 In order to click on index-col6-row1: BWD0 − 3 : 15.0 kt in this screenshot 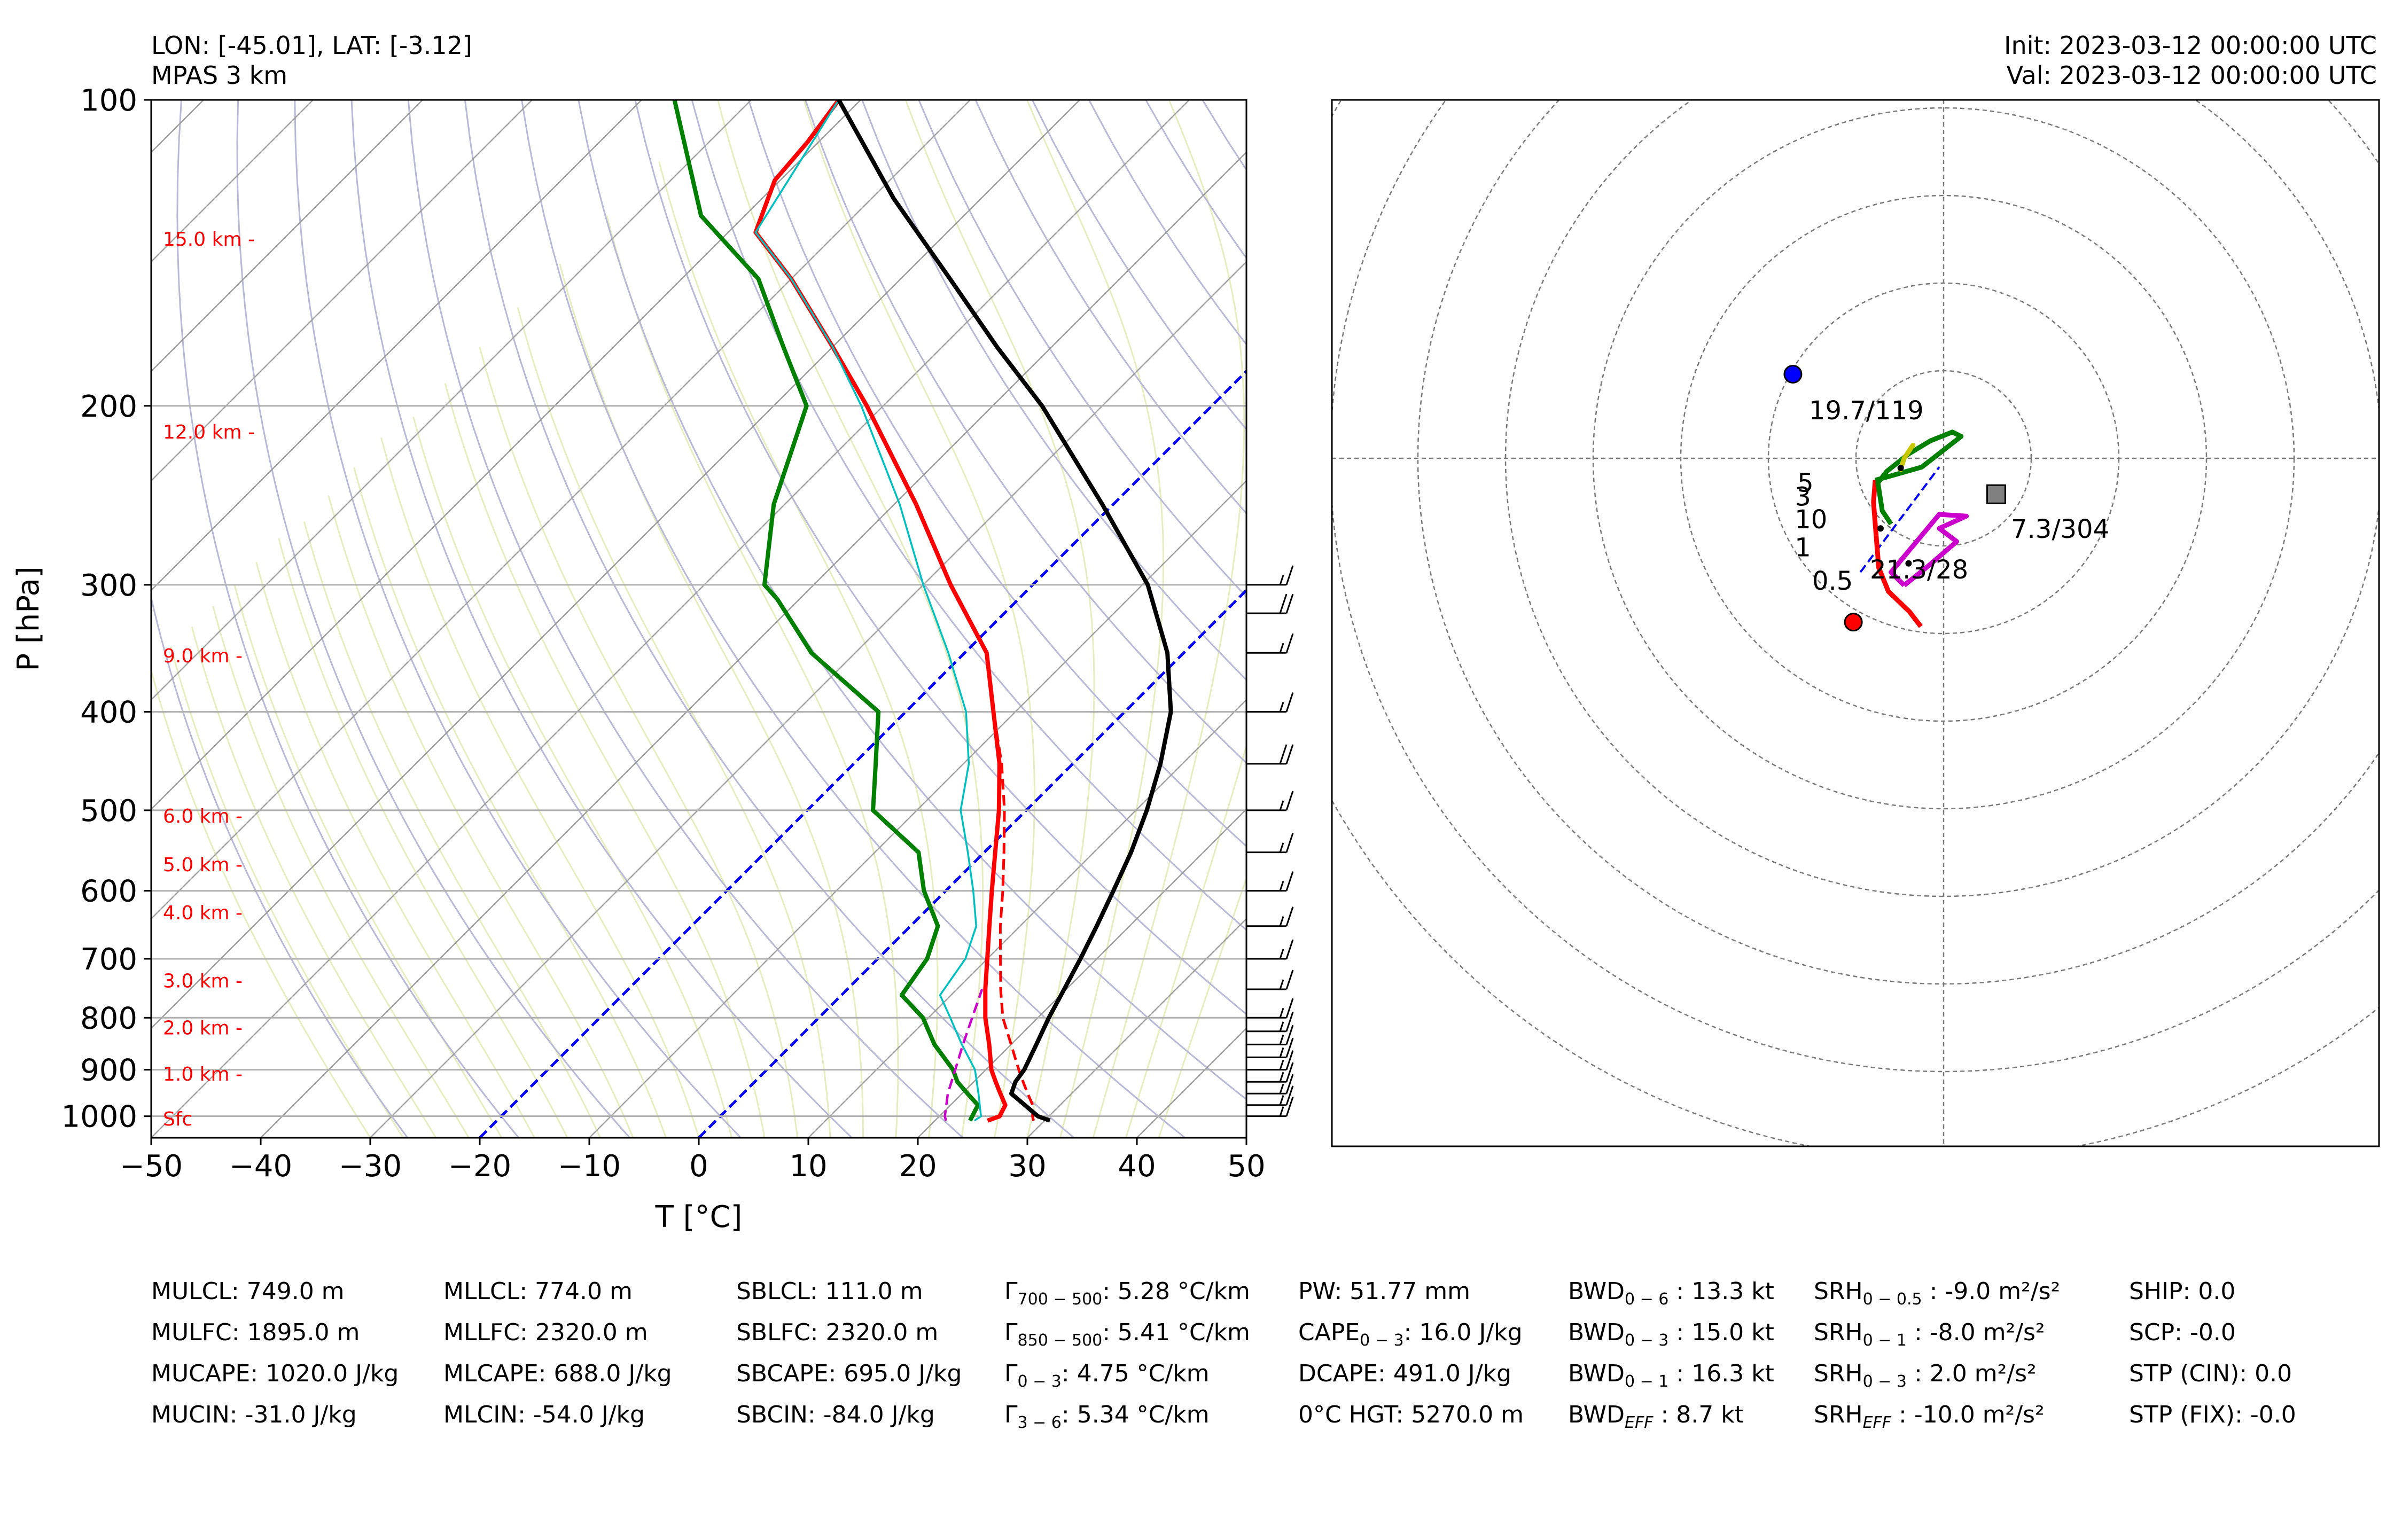, I will do `click(1671, 1334)`.